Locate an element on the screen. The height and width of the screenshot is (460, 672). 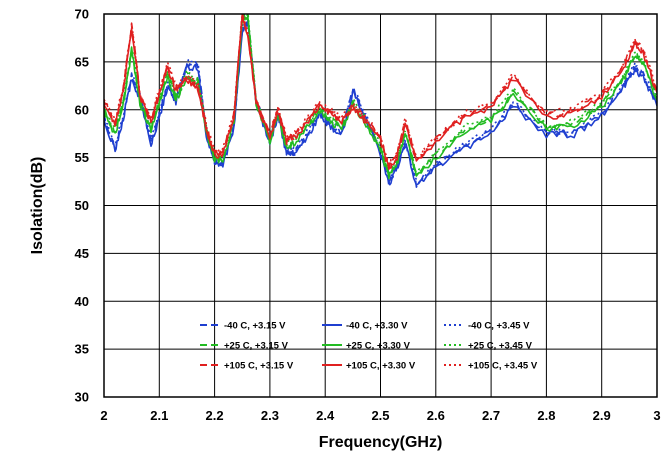
y-tick-labels: 30 35 40 45 50 55 60 65 70 is located at coordinates (82, 206).